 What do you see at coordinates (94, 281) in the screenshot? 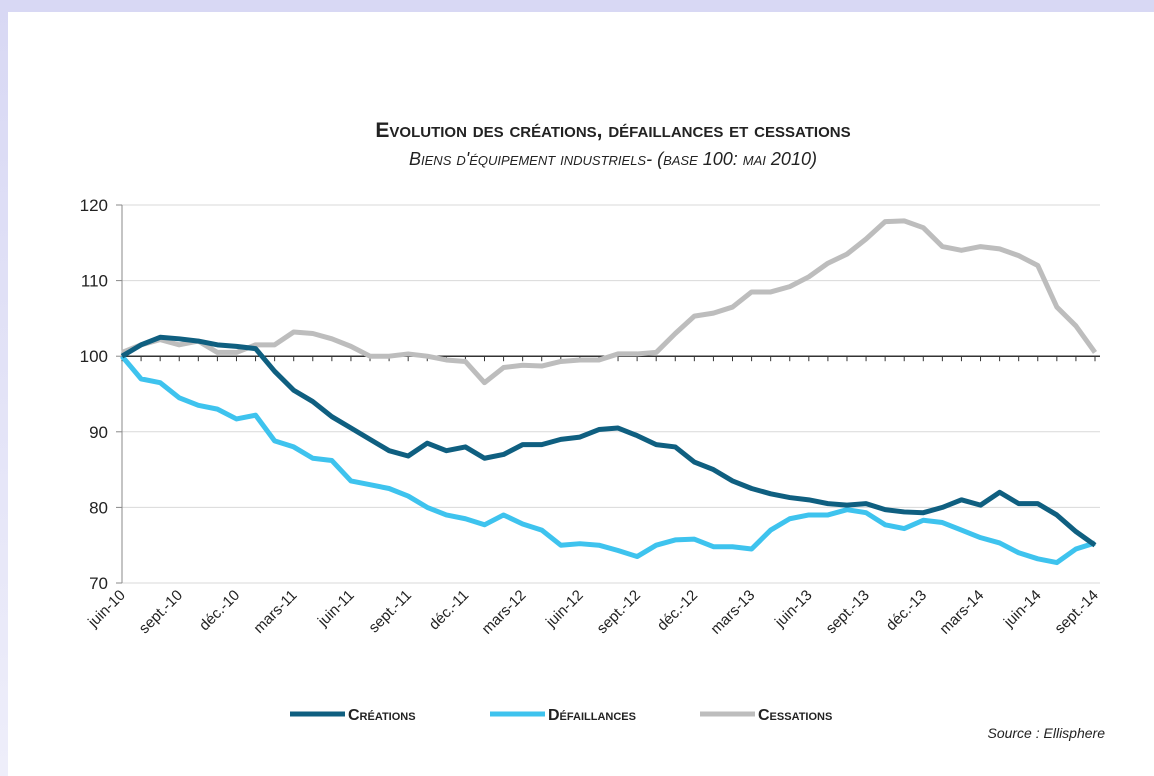
I see `y-tick-label: 110` at bounding box center [94, 281].